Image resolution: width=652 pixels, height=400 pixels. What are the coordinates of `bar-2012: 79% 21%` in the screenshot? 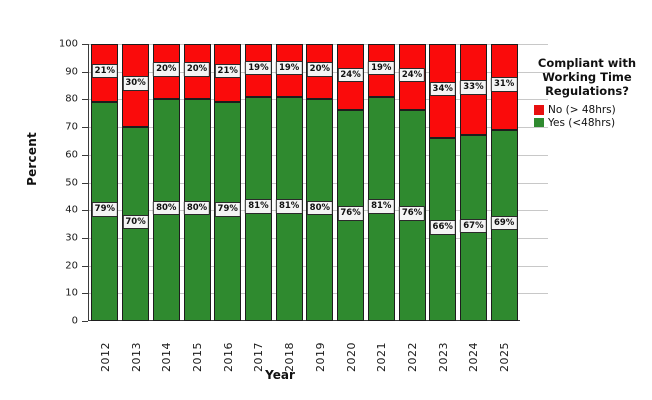 It's located at (105, 182).